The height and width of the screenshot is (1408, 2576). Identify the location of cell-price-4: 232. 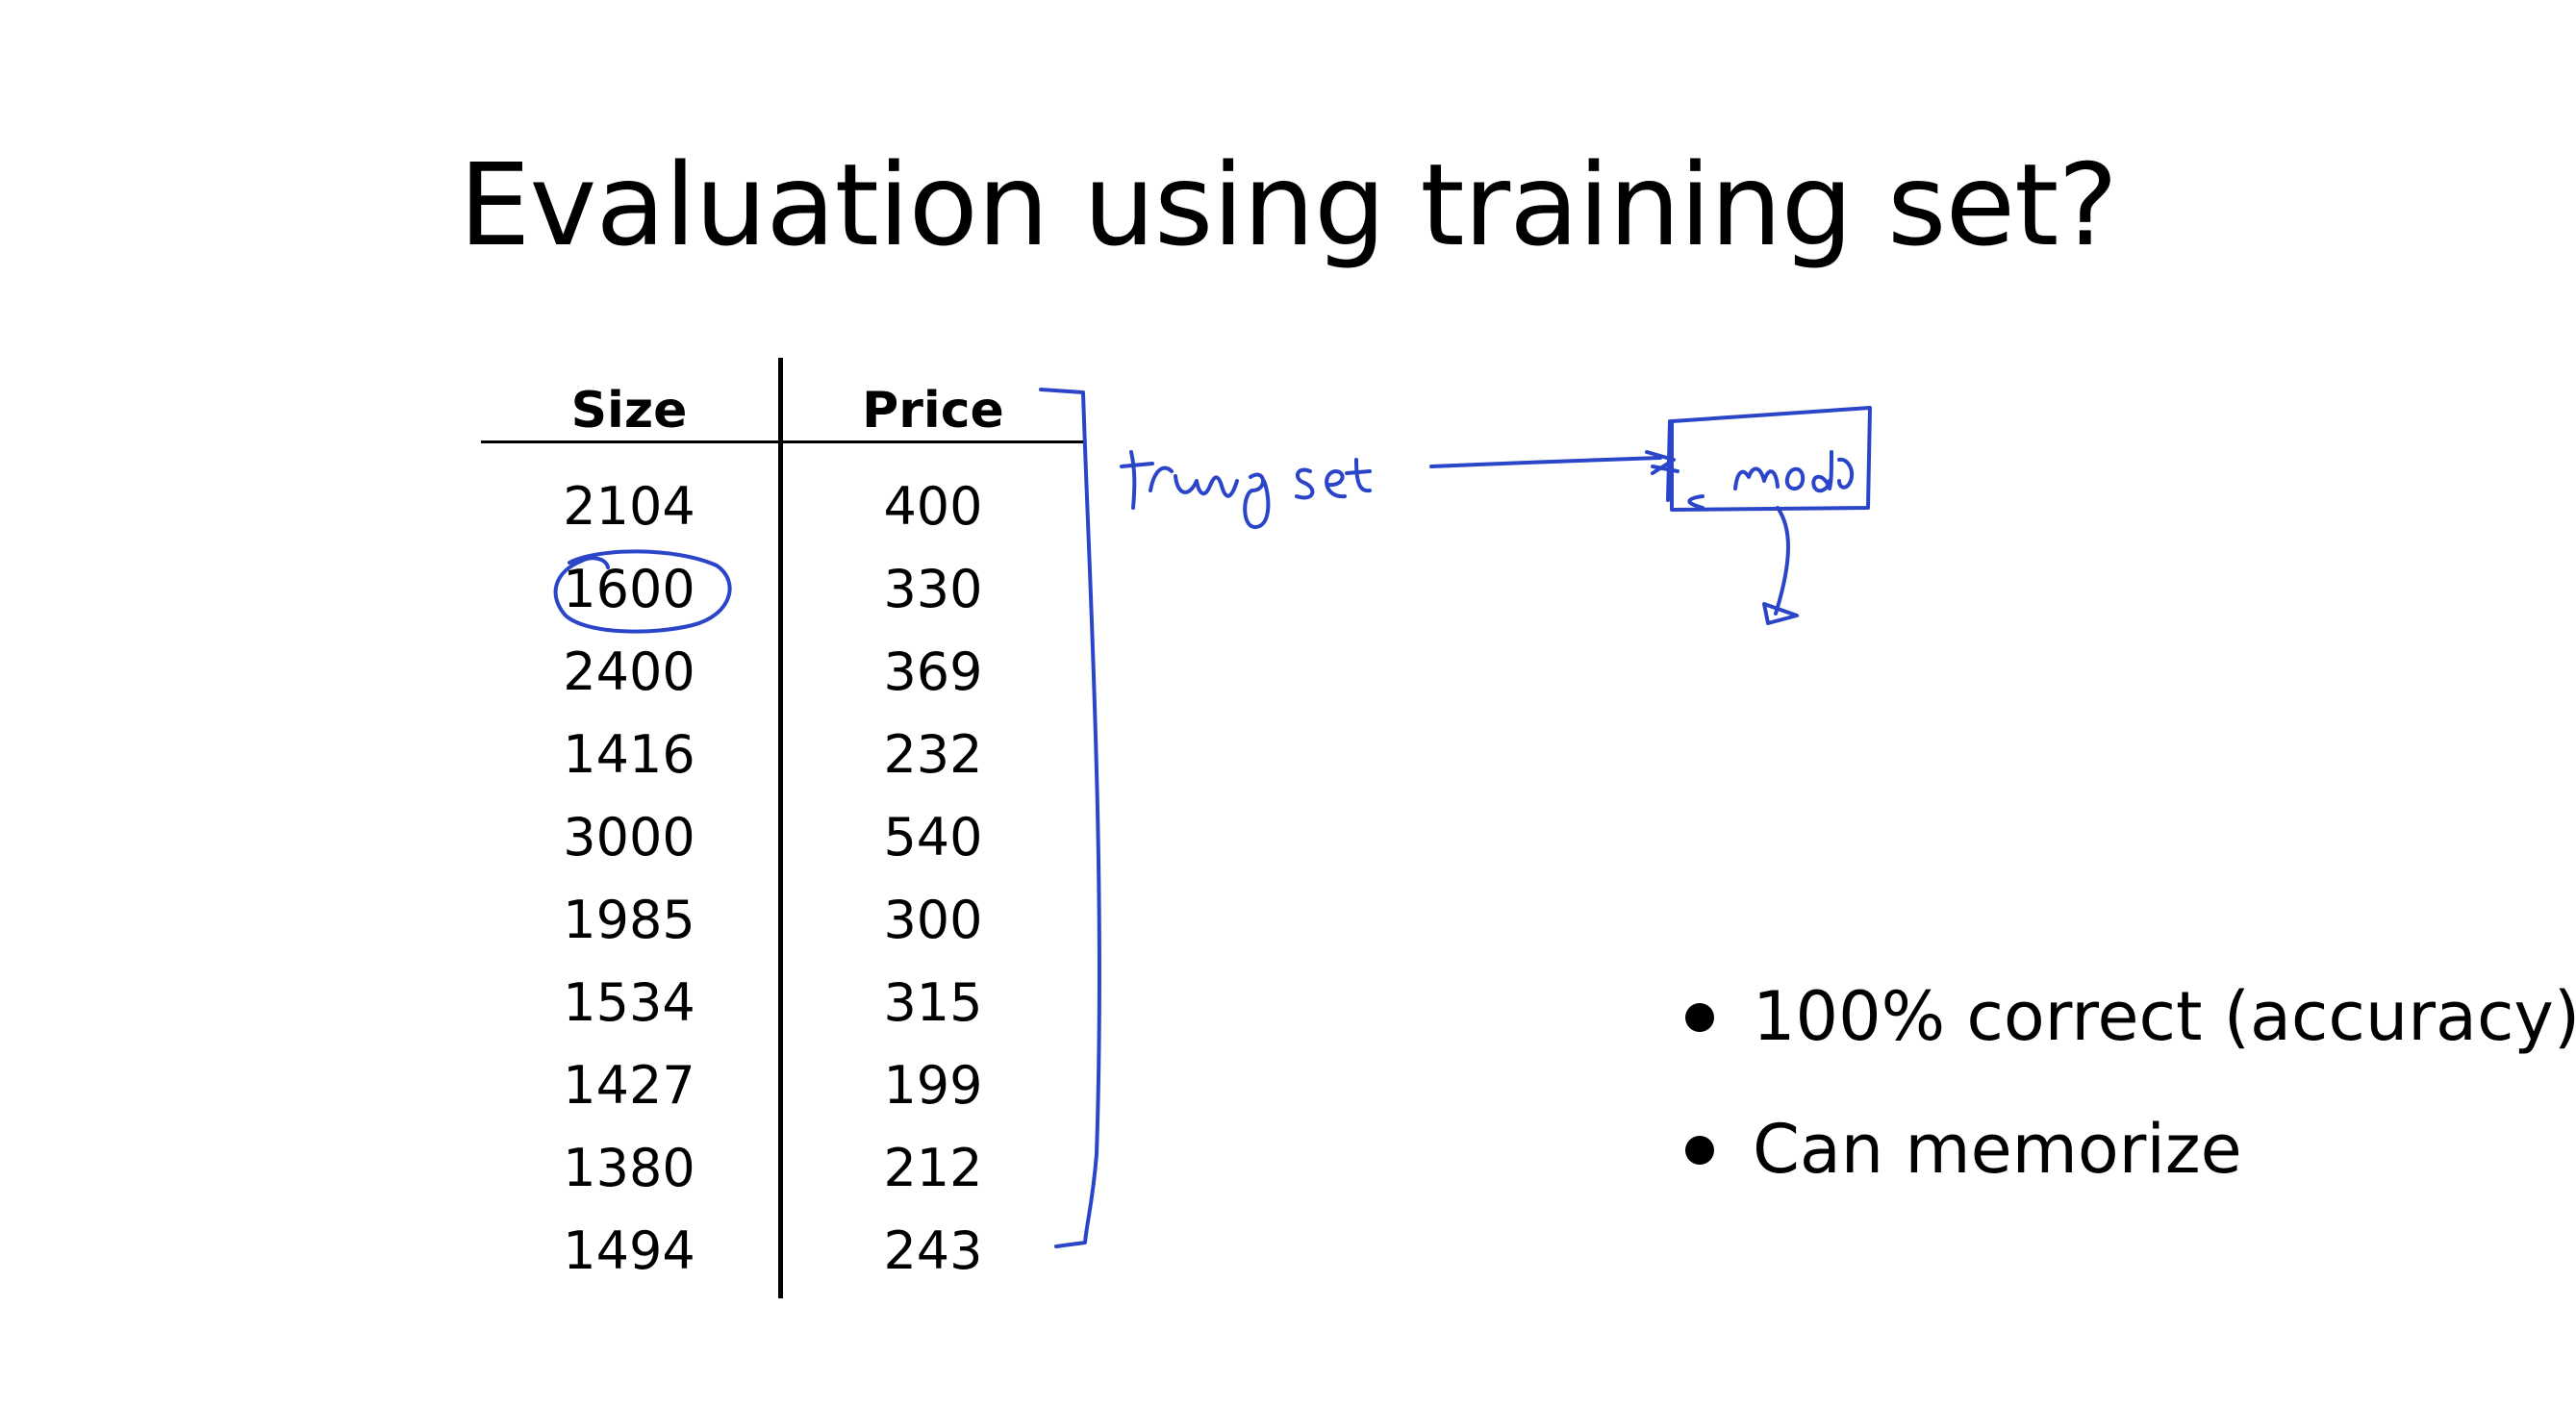
(933, 754).